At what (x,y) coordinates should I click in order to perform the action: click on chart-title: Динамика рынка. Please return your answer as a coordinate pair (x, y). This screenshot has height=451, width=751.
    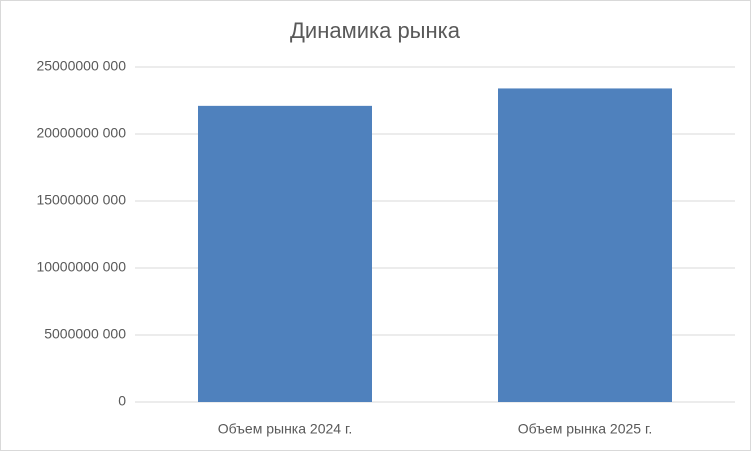
    Looking at the image, I should click on (375, 30).